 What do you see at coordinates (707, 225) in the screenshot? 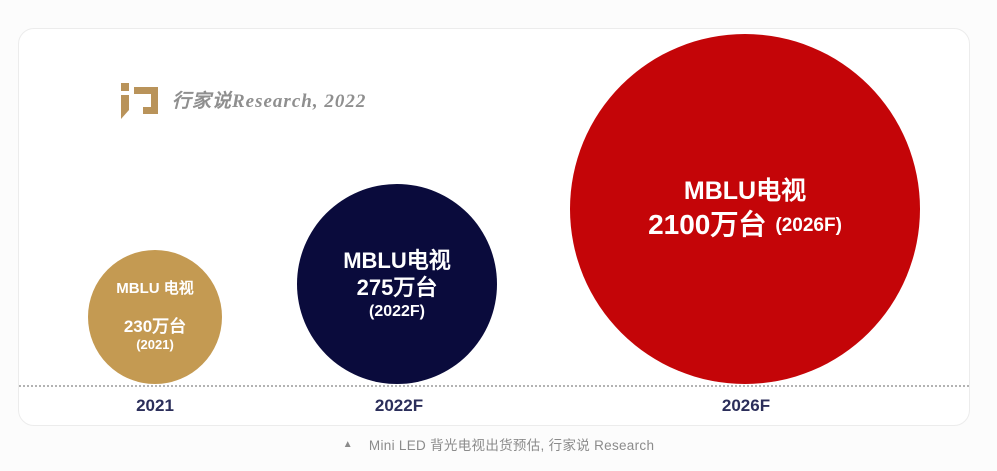
I see `bubble-2026f-value: 2100万台` at bounding box center [707, 225].